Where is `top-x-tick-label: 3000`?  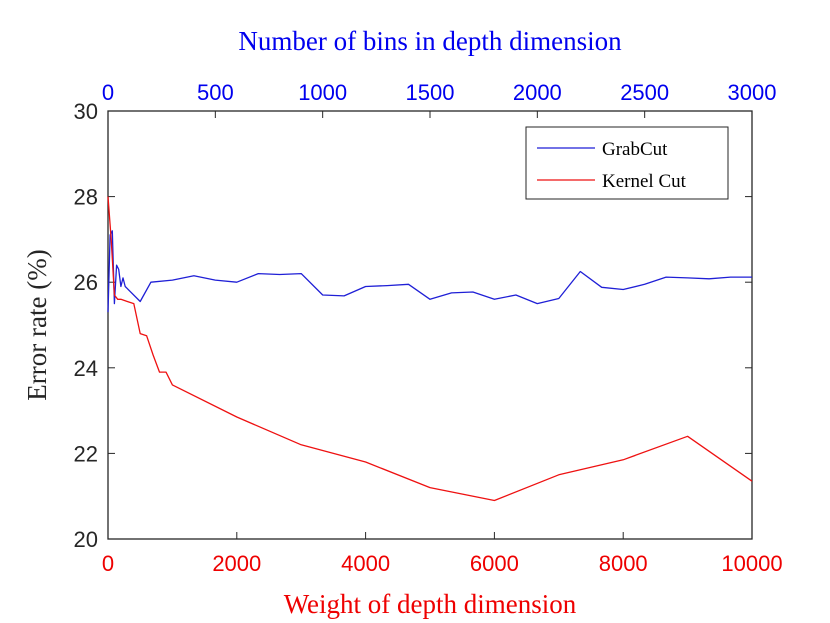
top-x-tick-label: 3000 is located at coordinates (752, 92).